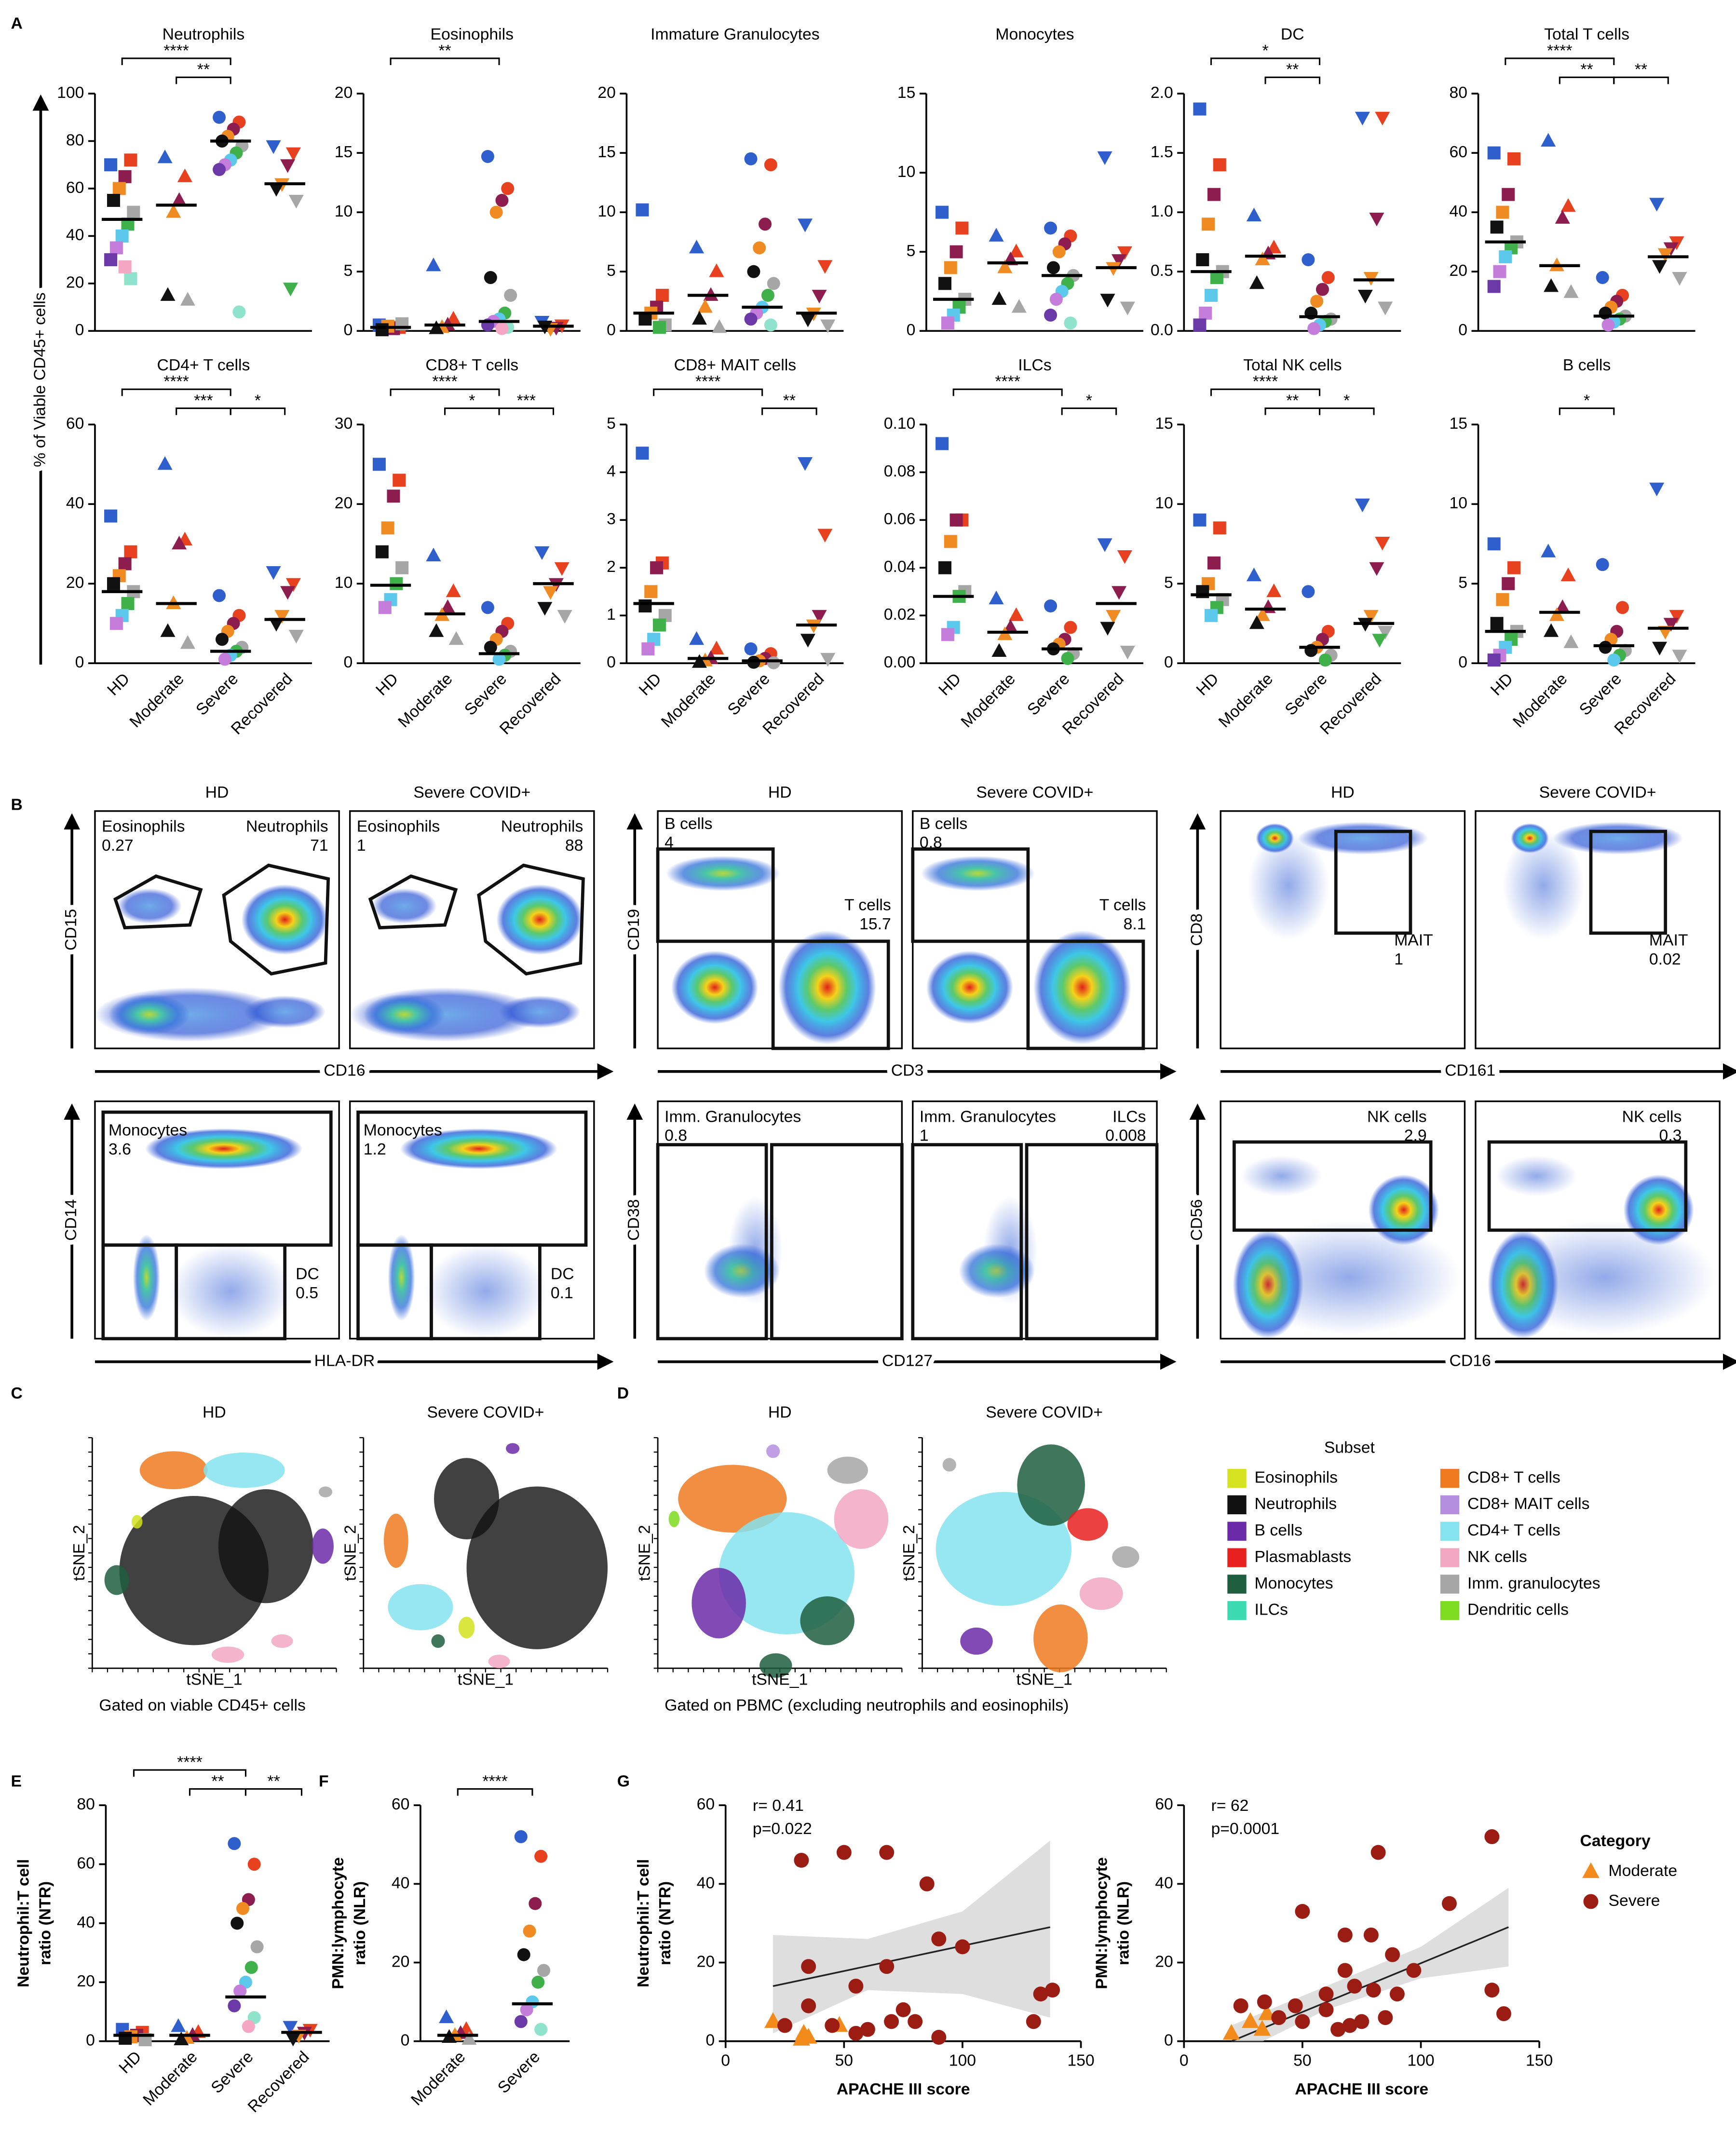 The height and width of the screenshot is (2147, 1736). What do you see at coordinates (670, 842) in the screenshot?
I see `gate-value: 4` at bounding box center [670, 842].